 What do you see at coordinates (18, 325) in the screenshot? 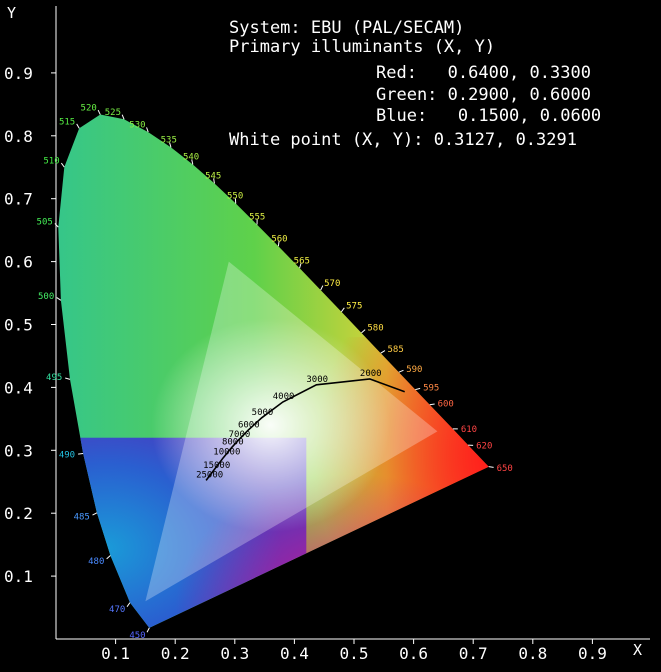
I see `y-tick-label: 0.5` at bounding box center [18, 325].